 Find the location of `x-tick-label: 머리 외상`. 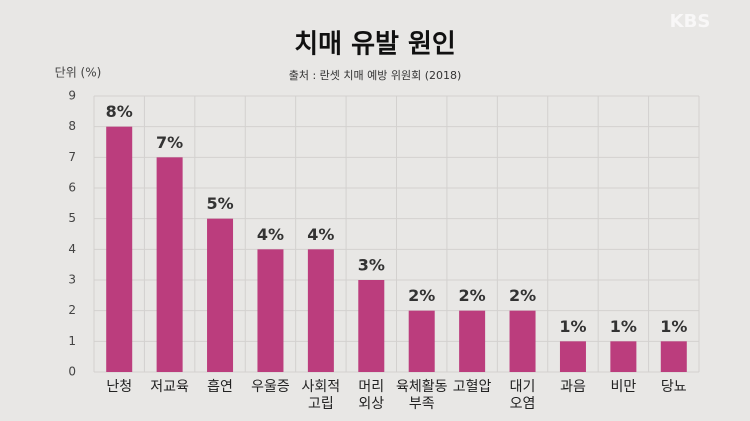

x-tick-label: 머리 외상 is located at coordinates (371, 395).